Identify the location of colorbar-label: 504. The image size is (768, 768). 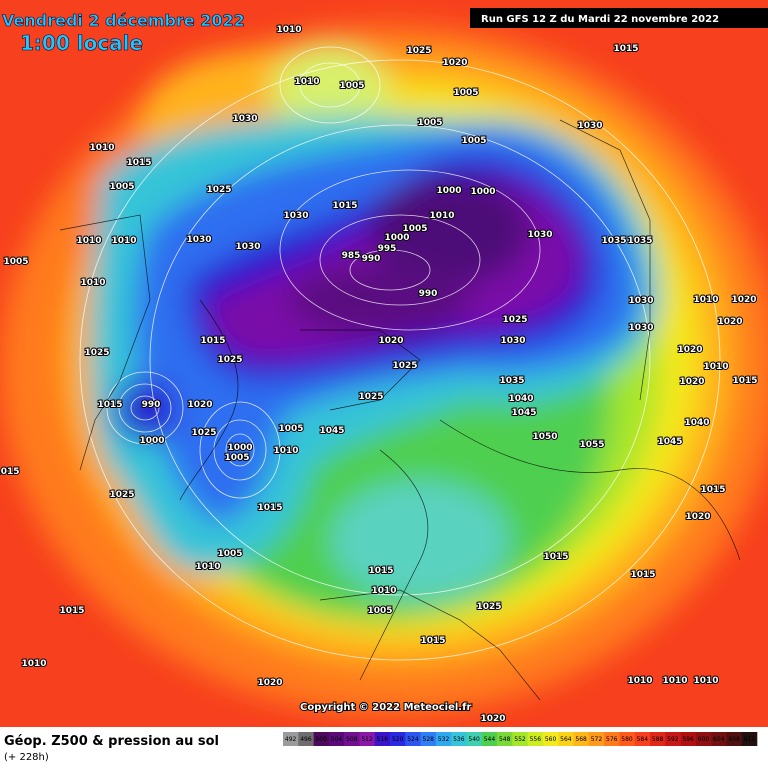
(337, 739).